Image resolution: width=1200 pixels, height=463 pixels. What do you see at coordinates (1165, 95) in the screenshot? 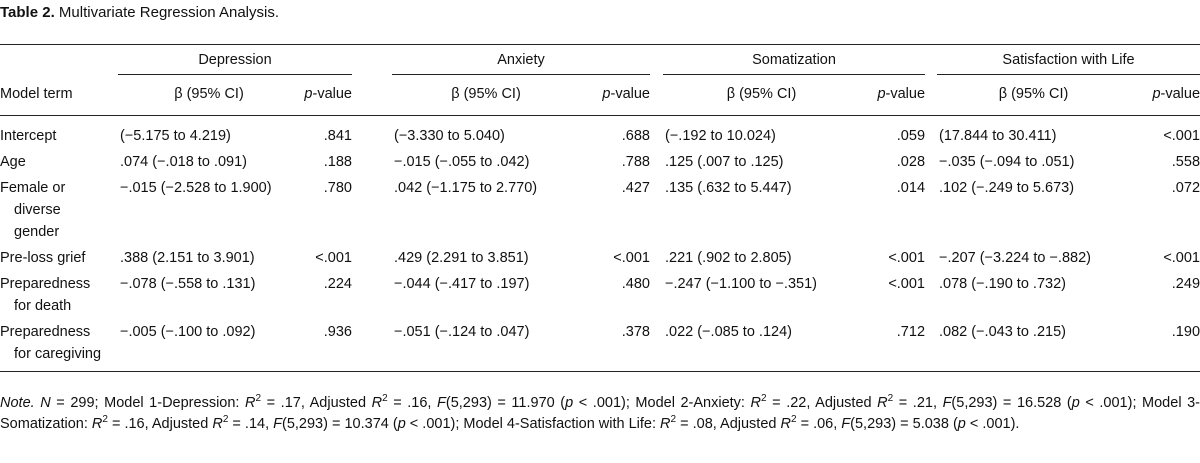
I see `column-header: p-value` at bounding box center [1165, 95].